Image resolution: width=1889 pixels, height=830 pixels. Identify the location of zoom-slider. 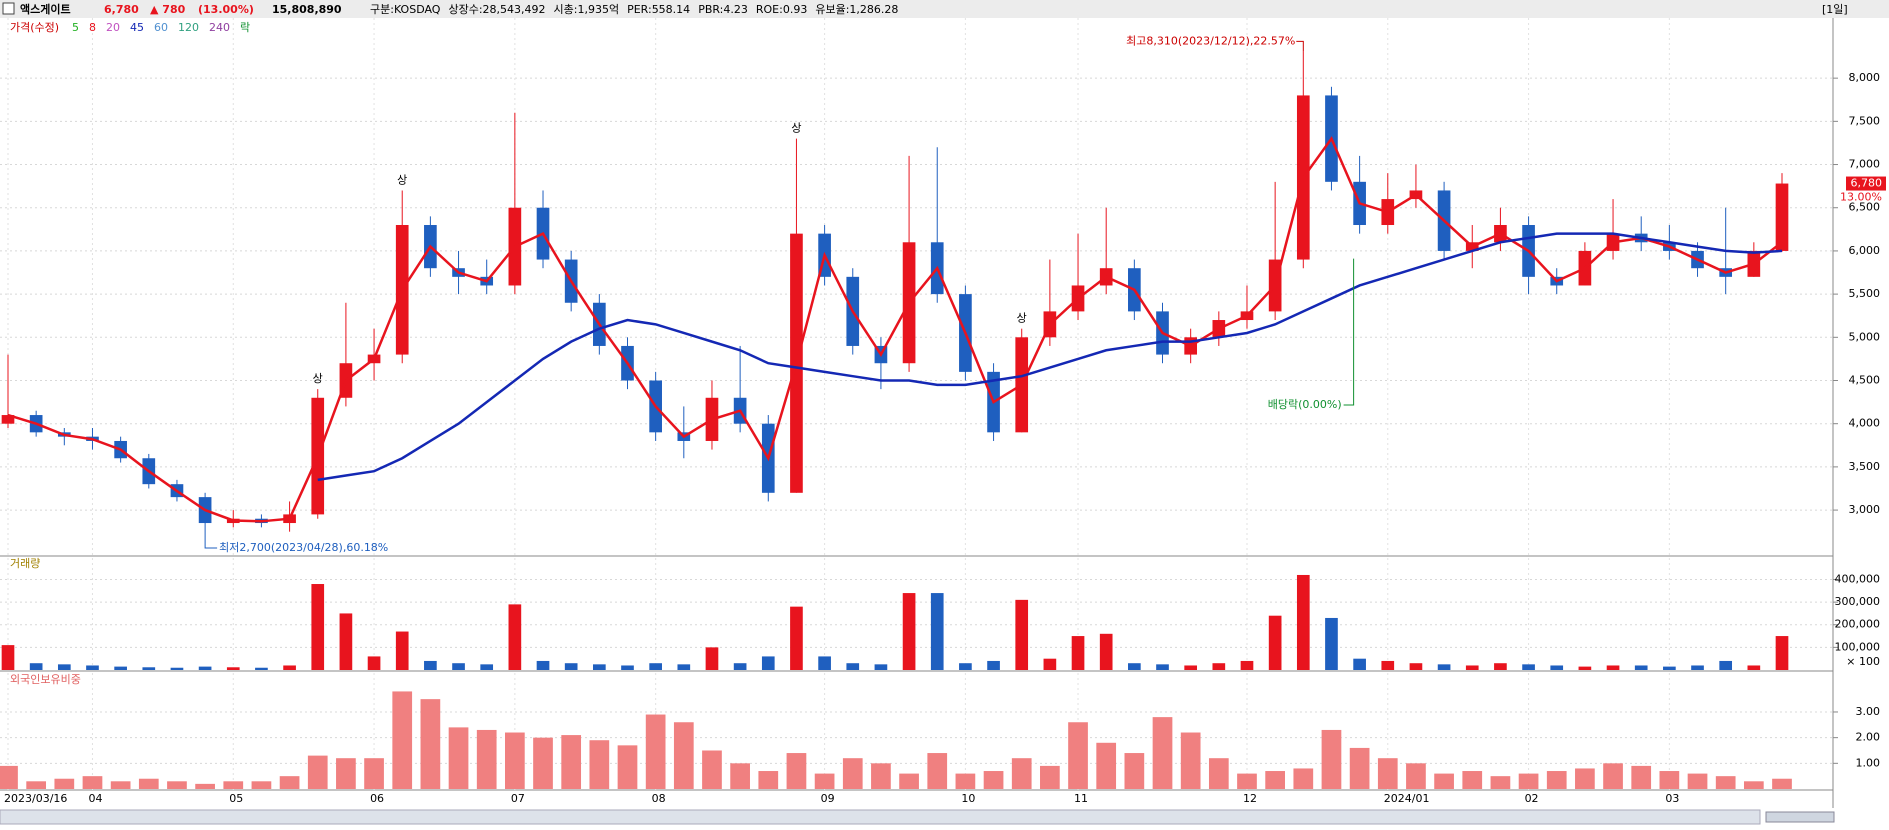
(1800, 817).